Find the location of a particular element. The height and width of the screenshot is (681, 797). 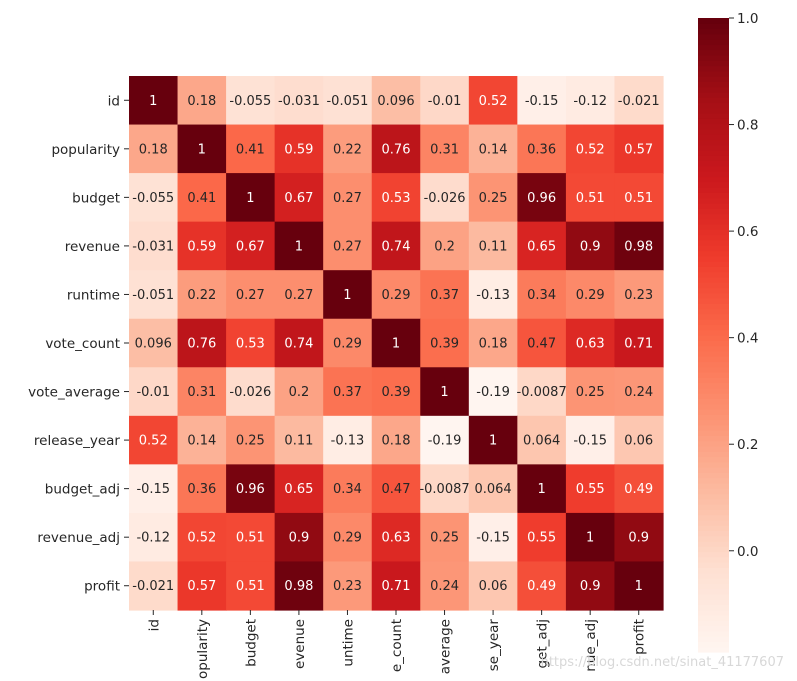

cell-annotation: 0.06 is located at coordinates (638, 441).